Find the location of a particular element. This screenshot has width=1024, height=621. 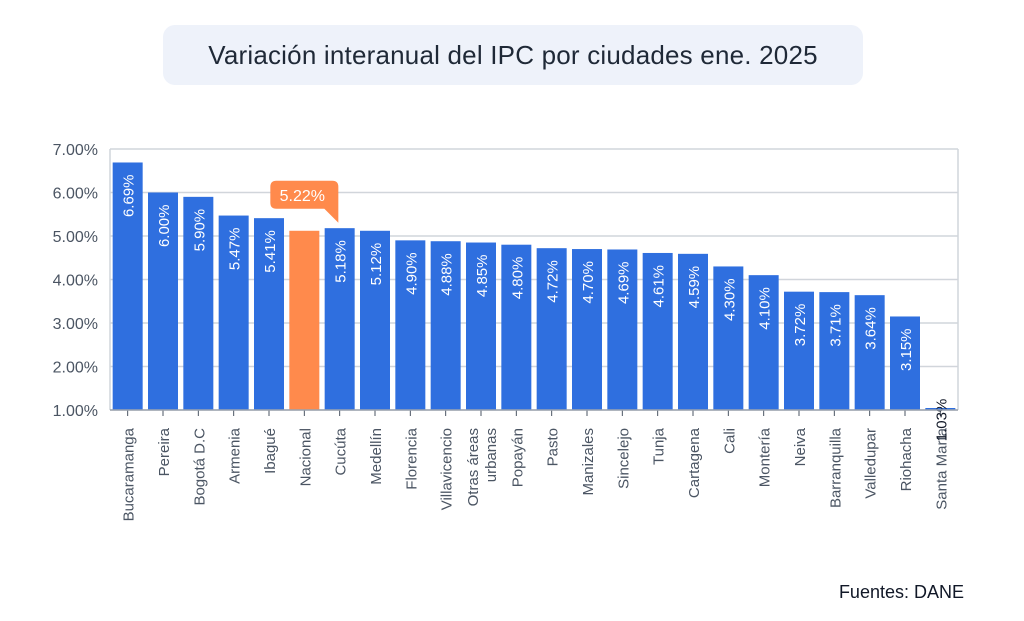

data-label: 4.70% is located at coordinates (588, 282).